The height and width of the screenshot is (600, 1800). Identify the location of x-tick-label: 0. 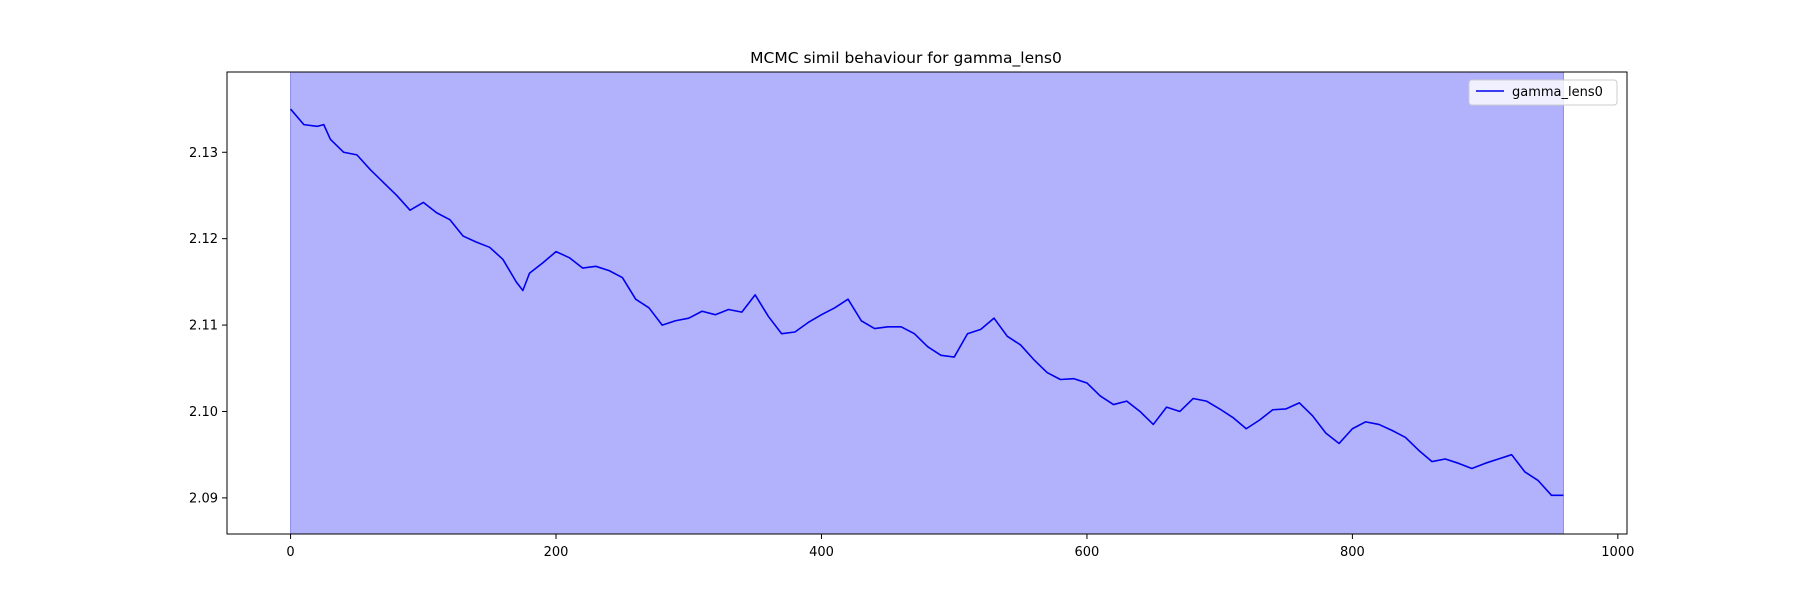
(290, 552).